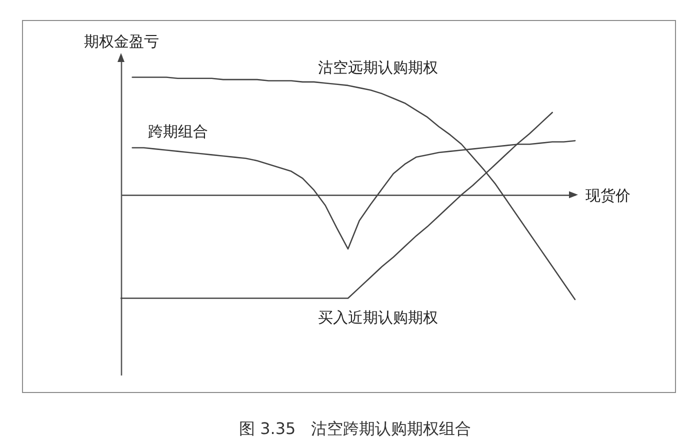 The image size is (700, 447). What do you see at coordinates (378, 317) in the screenshot?
I see `series-label: 买入近期认购期权` at bounding box center [378, 317].